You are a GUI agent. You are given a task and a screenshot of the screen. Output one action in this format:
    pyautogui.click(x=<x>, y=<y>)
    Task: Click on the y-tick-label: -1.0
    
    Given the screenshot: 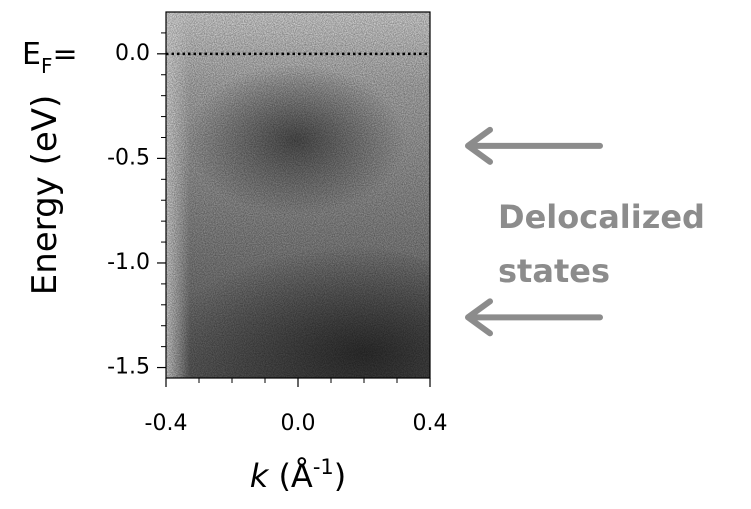 What is the action you would take?
    pyautogui.click(x=128, y=262)
    